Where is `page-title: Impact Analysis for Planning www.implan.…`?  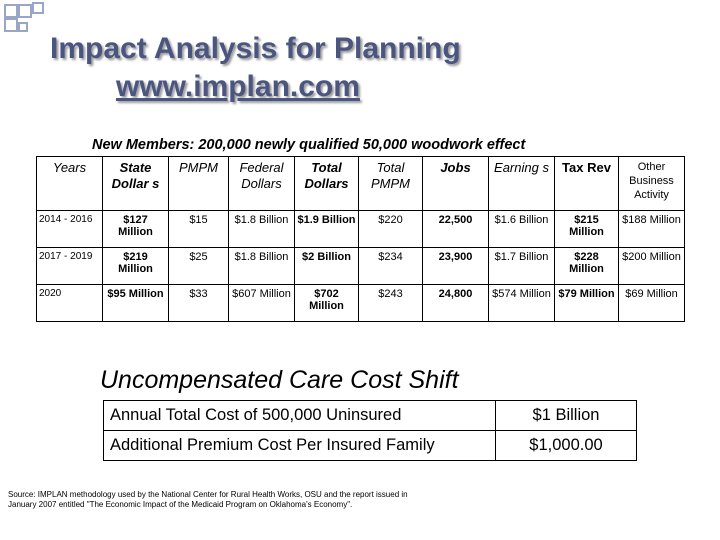 page-title: Impact Analysis for Planning www.implan.… is located at coordinates (330, 68).